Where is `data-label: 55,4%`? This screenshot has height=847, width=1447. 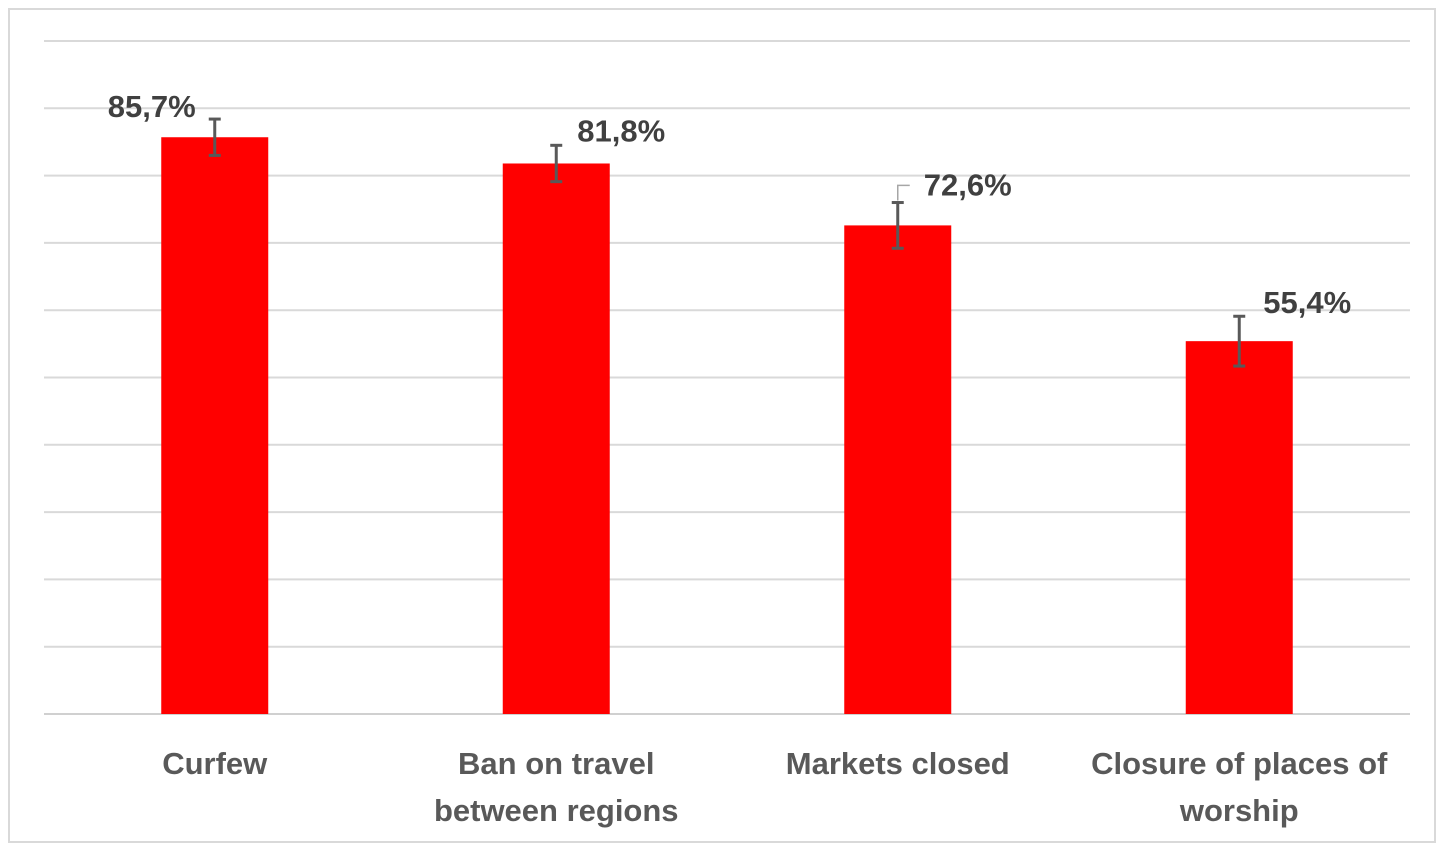 data-label: 55,4% is located at coordinates (1307, 302).